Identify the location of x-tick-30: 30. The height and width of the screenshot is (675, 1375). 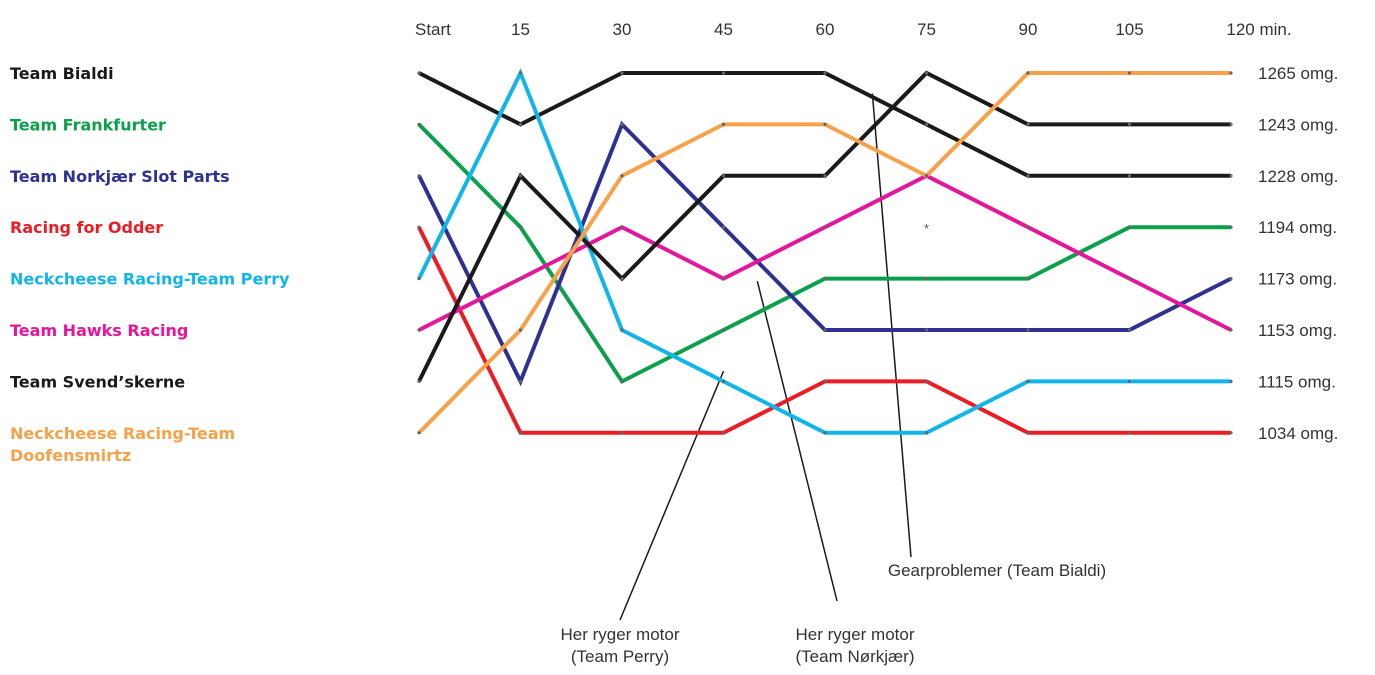
(622, 29).